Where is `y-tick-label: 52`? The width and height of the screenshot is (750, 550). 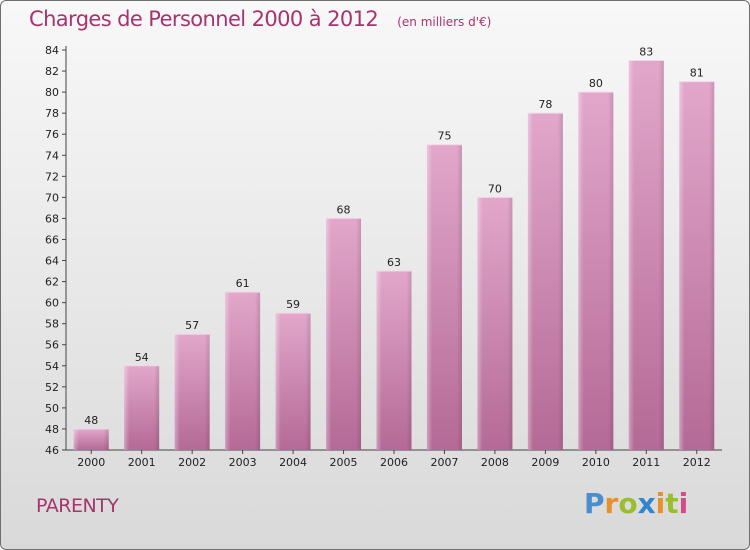 y-tick-label: 52 is located at coordinates (52, 387).